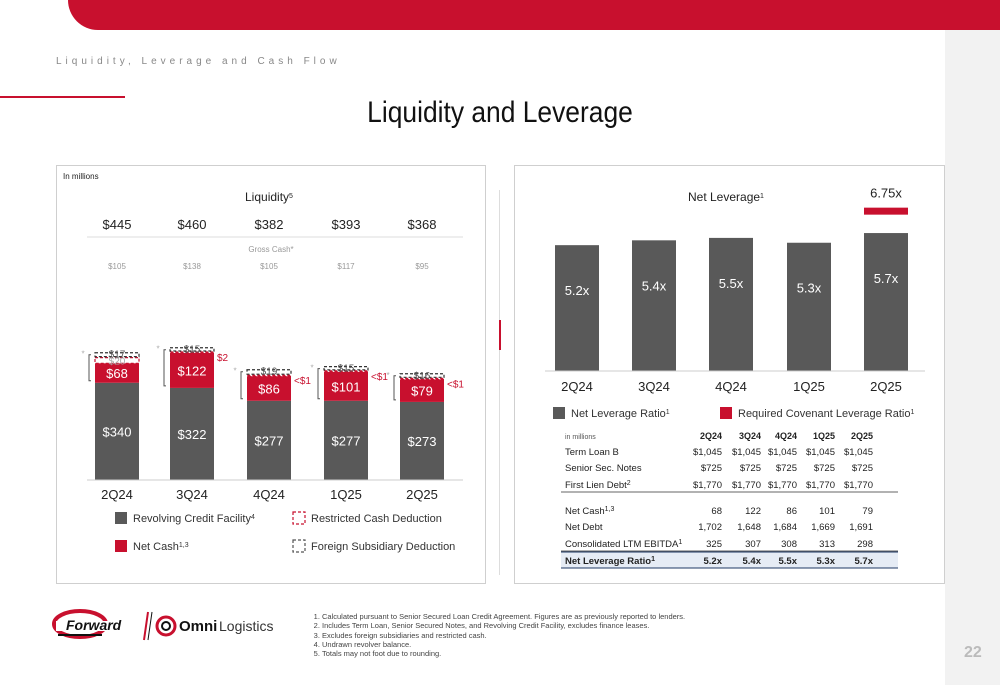  I want to click on table-cell: 1,648, so click(749, 527).